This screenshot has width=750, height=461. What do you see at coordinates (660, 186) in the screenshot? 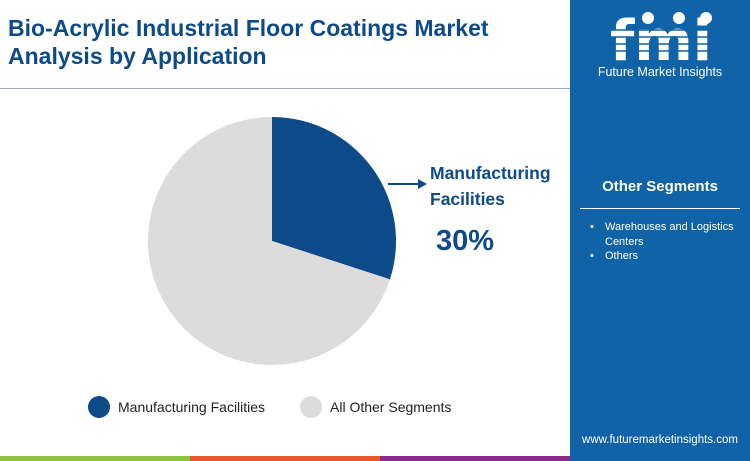
I see `other-segments-heading: Other Segments` at bounding box center [660, 186].